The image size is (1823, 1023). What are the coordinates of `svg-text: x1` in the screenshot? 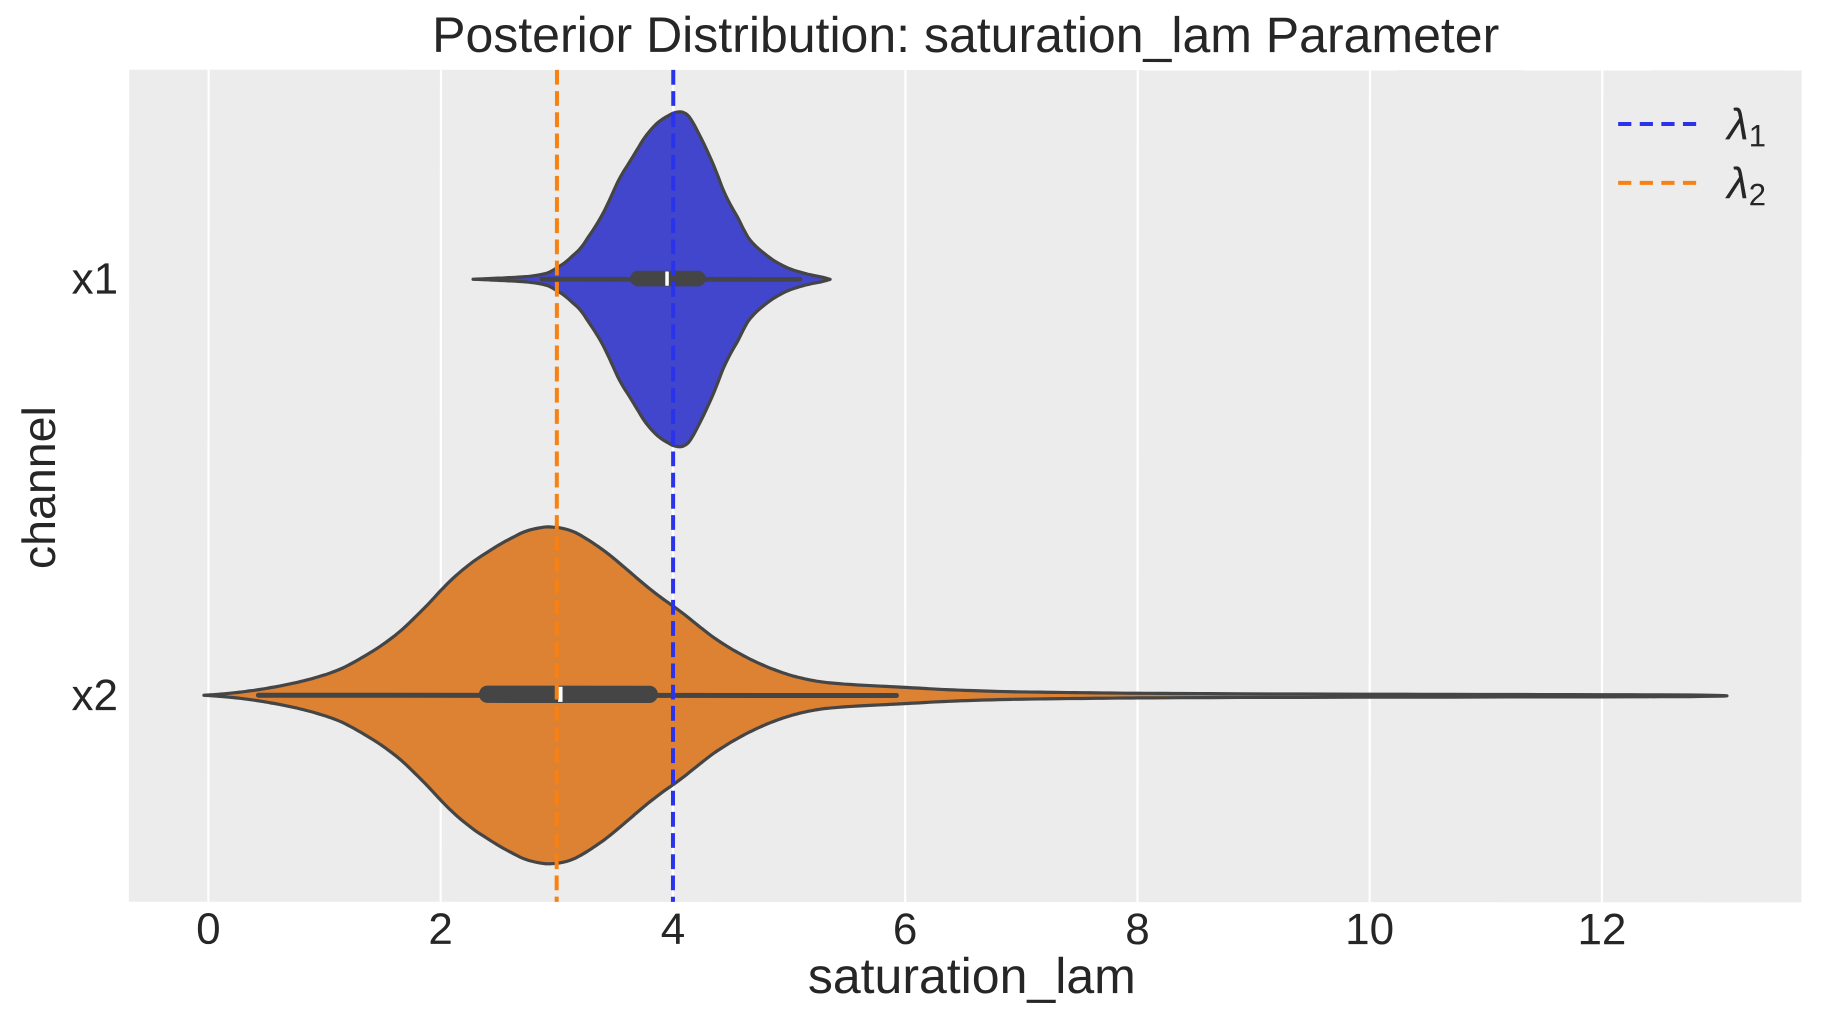 It's located at (95, 279).